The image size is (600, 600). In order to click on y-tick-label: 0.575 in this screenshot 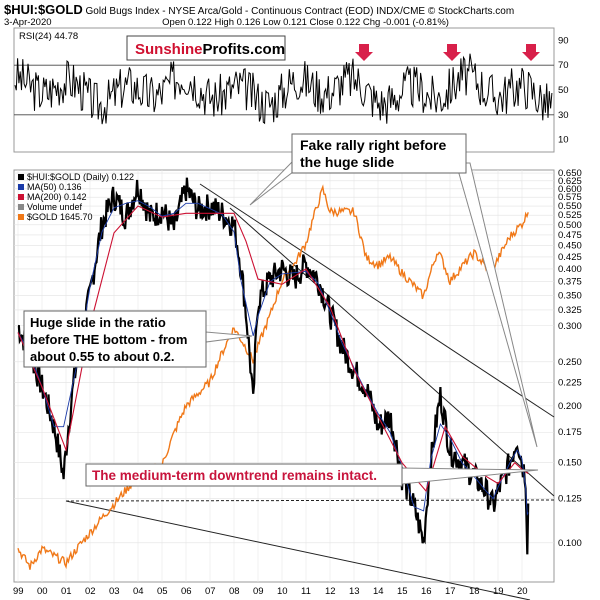, I will do `click(570, 197)`.